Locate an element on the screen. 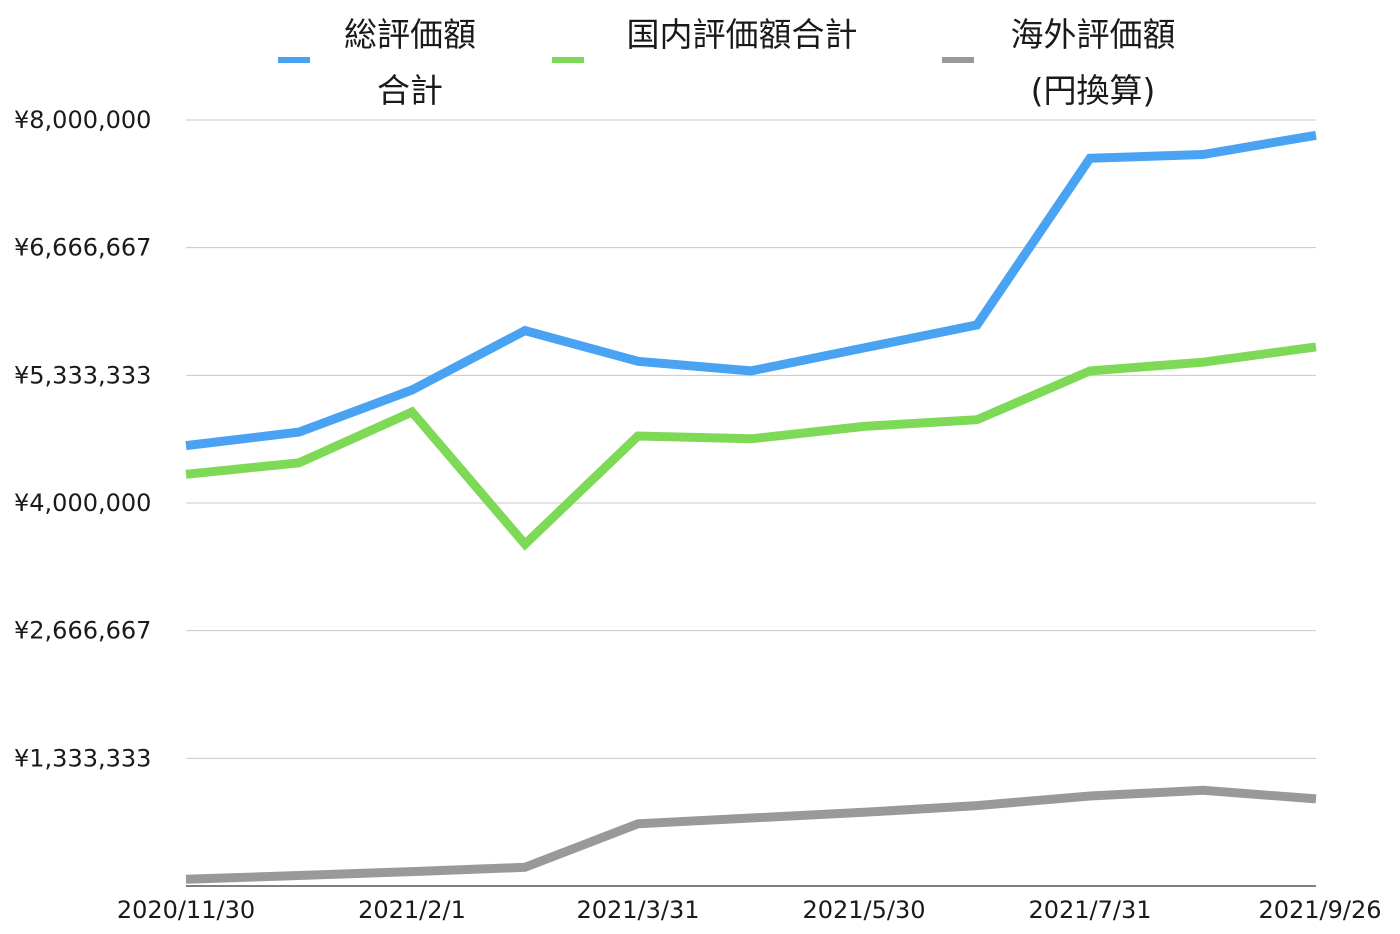  legend: 総評価額合計 国内評価額合計 海外評価額(円換算) is located at coordinates (727, 62).